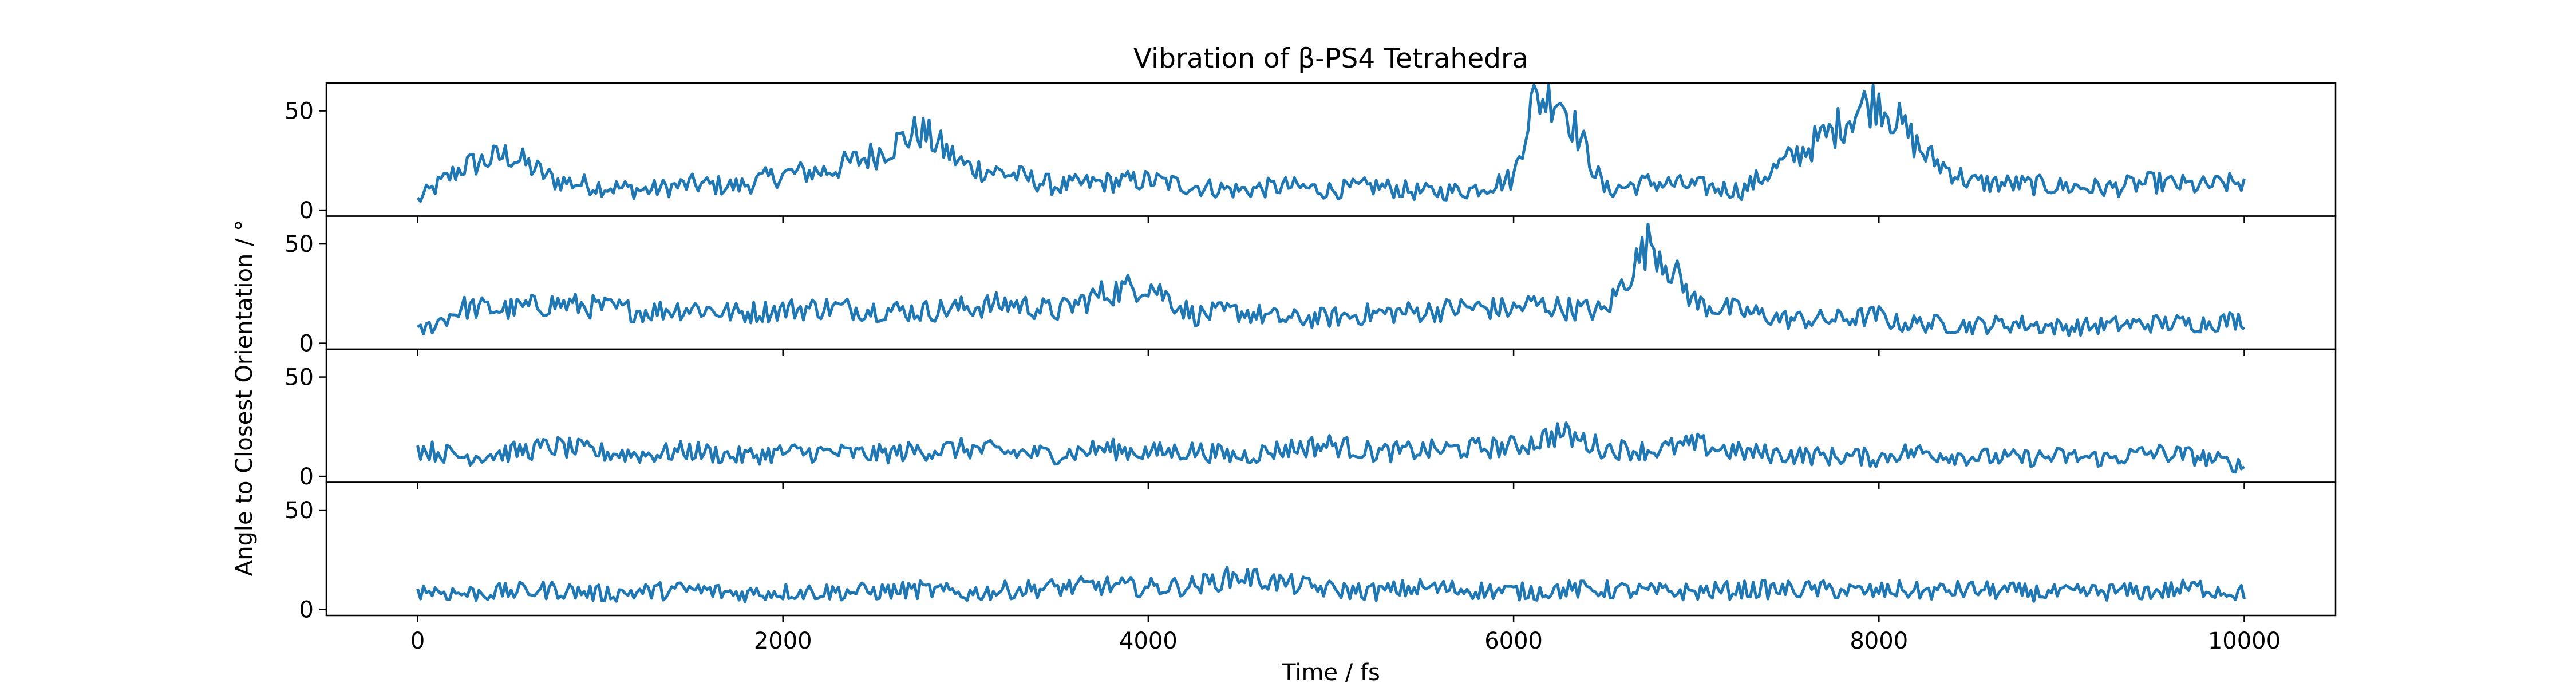 The image size is (2576, 687). Describe the element at coordinates (1148, 641) in the screenshot. I see `x-tick-label: 4000` at that location.